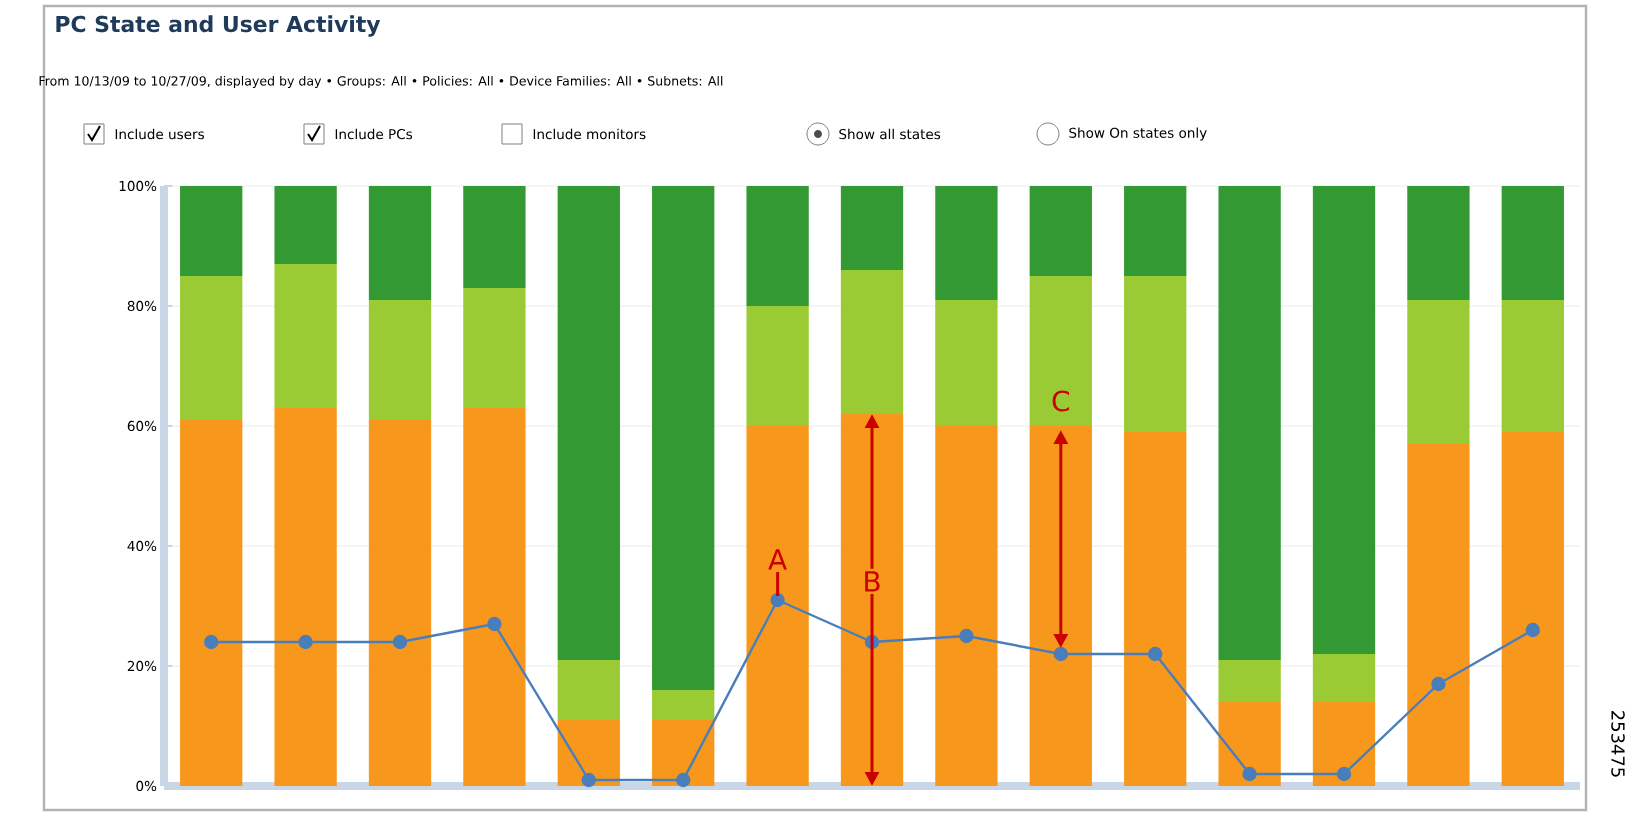 This screenshot has height=824, width=1644. What do you see at coordinates (1618, 744) in the screenshot?
I see `text: 253475` at bounding box center [1618, 744].